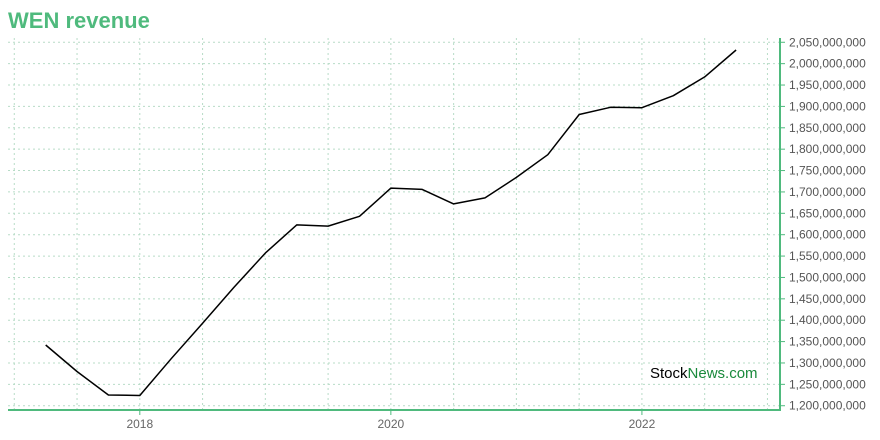  Describe the element at coordinates (827, 42) in the screenshot. I see `y-tick-label: 2,050,000,000` at that location.